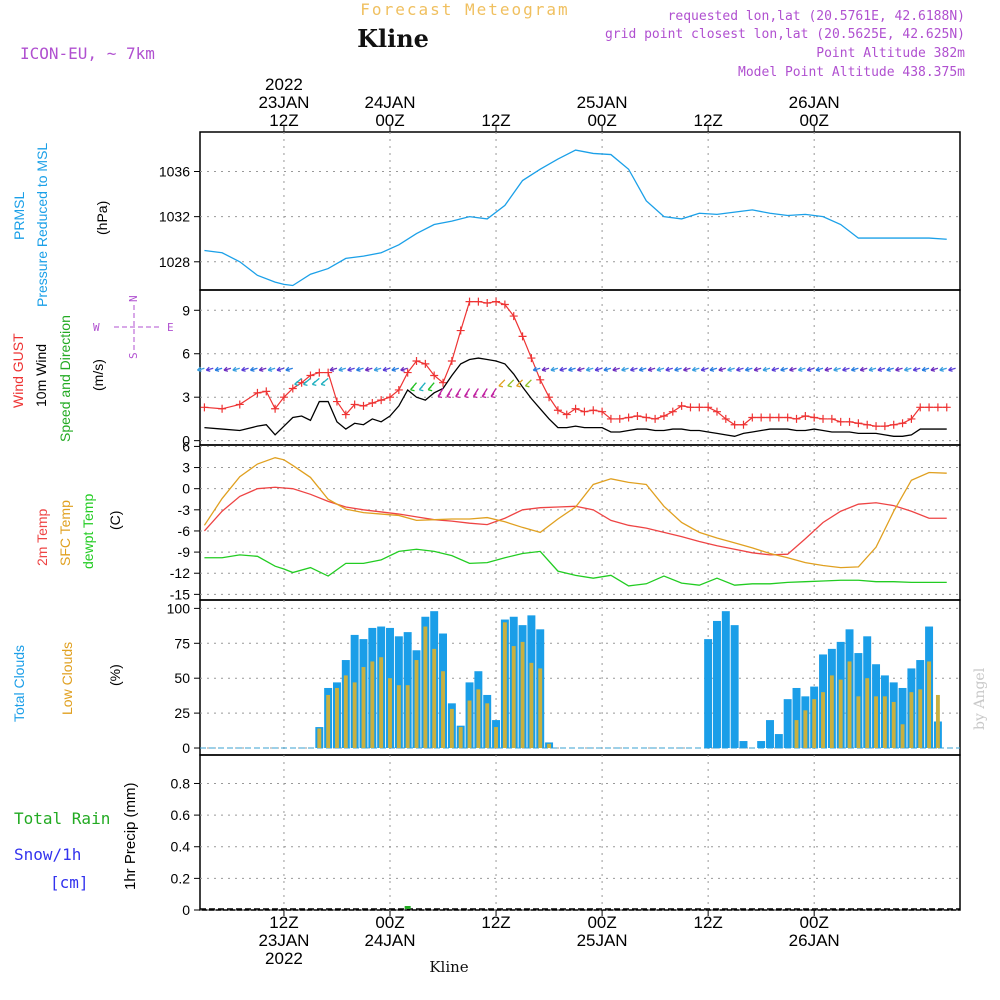 This screenshot has width=1000, height=1000. What do you see at coordinates (42, 225) in the screenshot?
I see `prmsl-desc: Pressure Reduced to MSL` at bounding box center [42, 225].